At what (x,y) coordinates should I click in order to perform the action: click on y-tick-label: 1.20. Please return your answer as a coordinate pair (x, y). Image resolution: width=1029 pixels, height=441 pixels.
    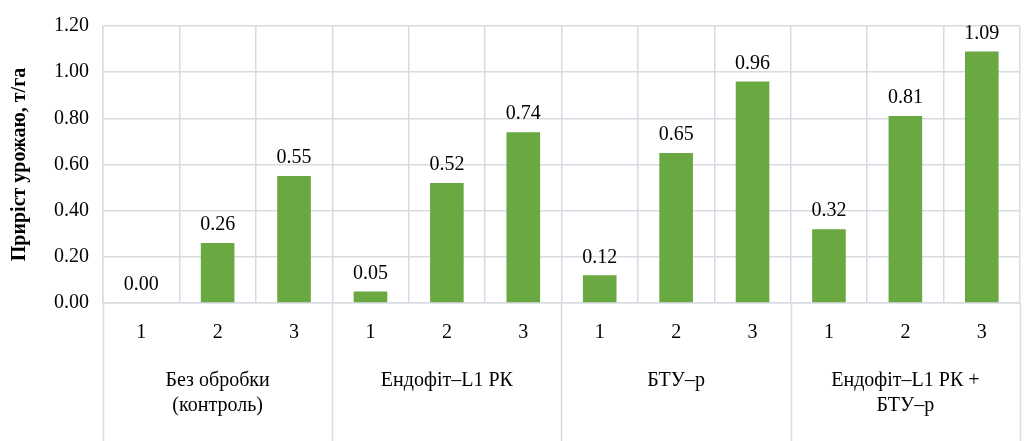
    Looking at the image, I should click on (71, 24).